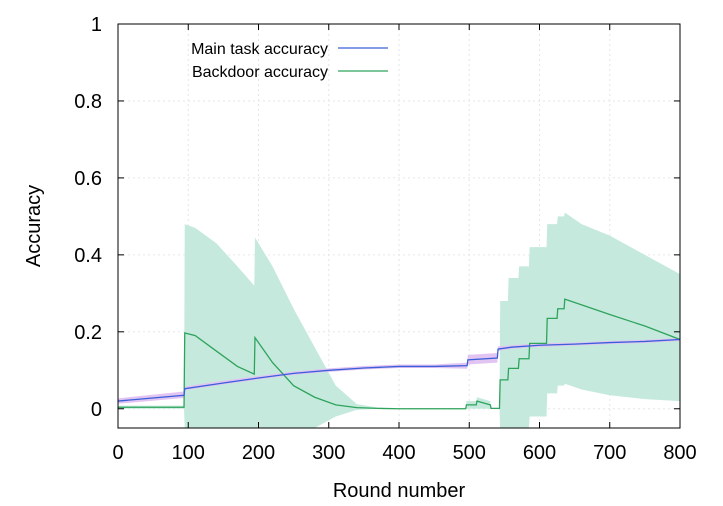 Image resolution: width=723 pixels, height=506 pixels. I want to click on x-tick-label: 100, so click(188, 453).